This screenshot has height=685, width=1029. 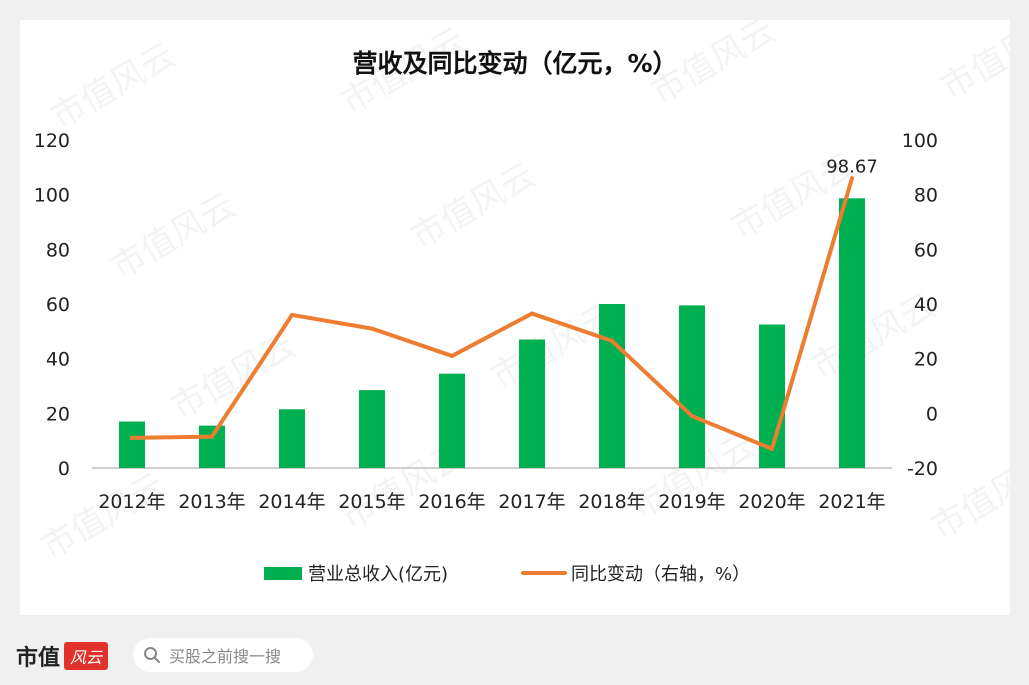 I want to click on left-axis-tick-label: 80, so click(x=58, y=250).